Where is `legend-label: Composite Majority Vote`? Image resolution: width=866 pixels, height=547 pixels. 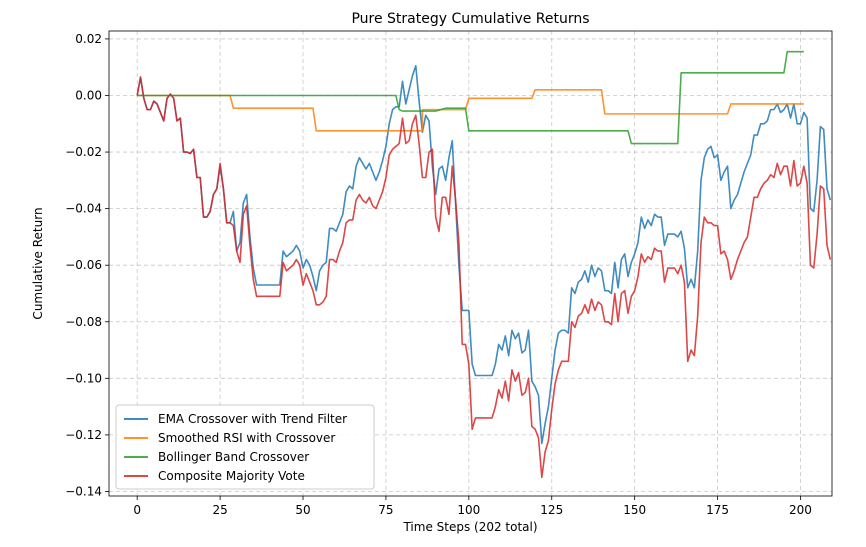 legend-label: Composite Majority Vote is located at coordinates (231, 476).